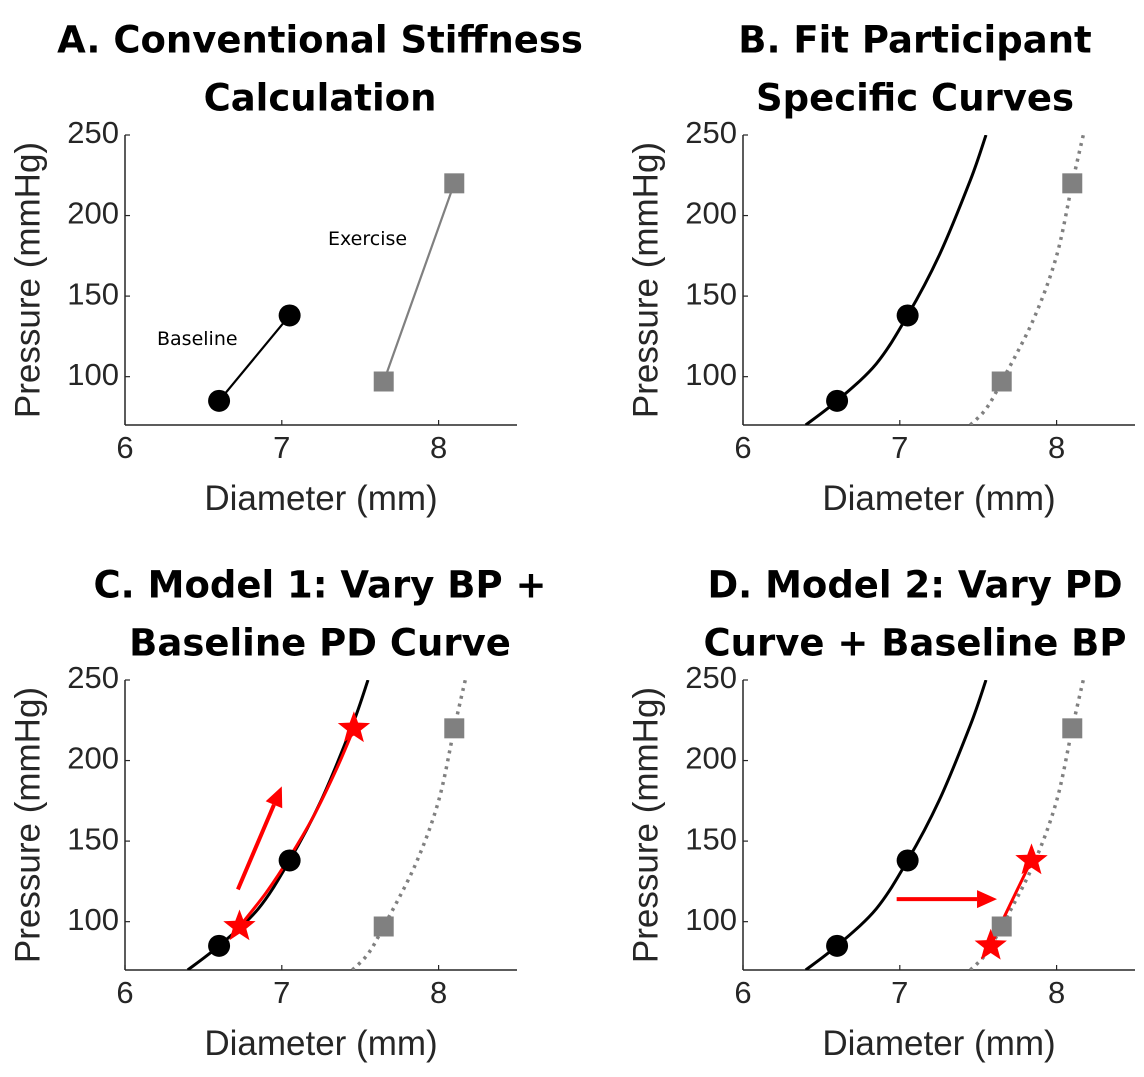  I want to click on annotation-exercise: Exercise, so click(367, 239).